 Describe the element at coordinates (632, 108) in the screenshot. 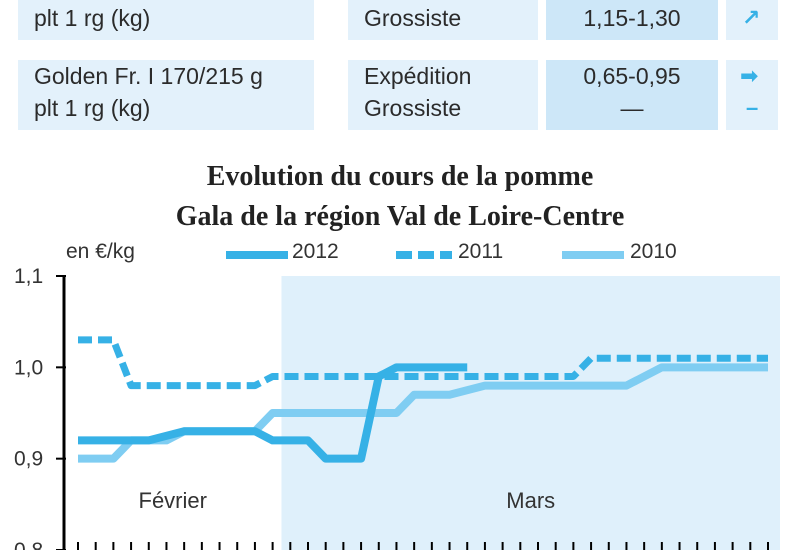

I see `price-value-line2: —` at that location.